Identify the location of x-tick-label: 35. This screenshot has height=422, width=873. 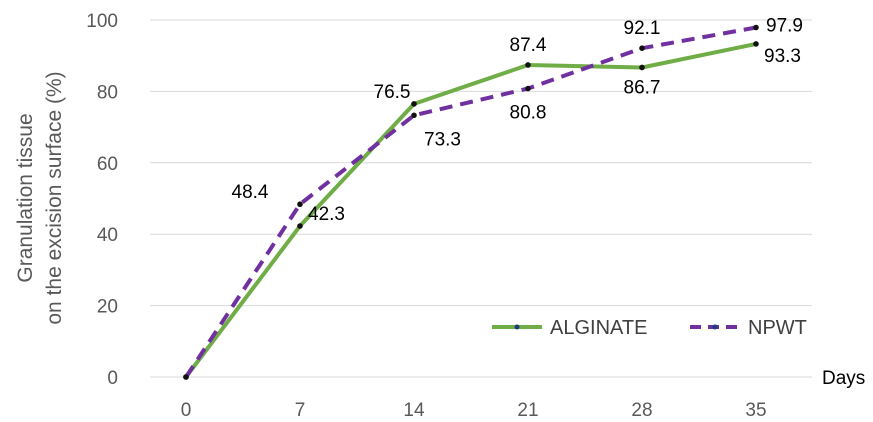
(755, 410).